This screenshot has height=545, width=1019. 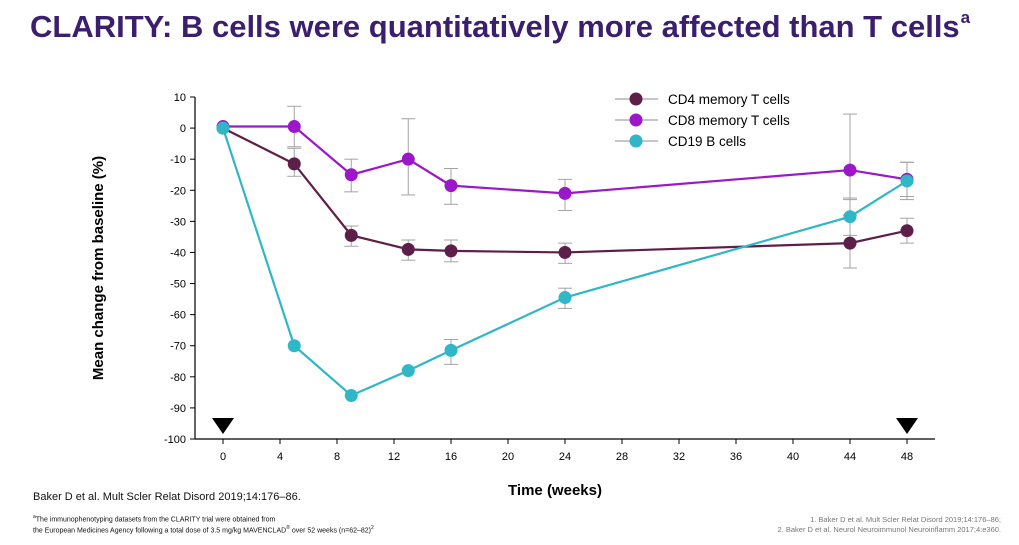 I want to click on y-tick-label: -100, so click(x=175, y=440).